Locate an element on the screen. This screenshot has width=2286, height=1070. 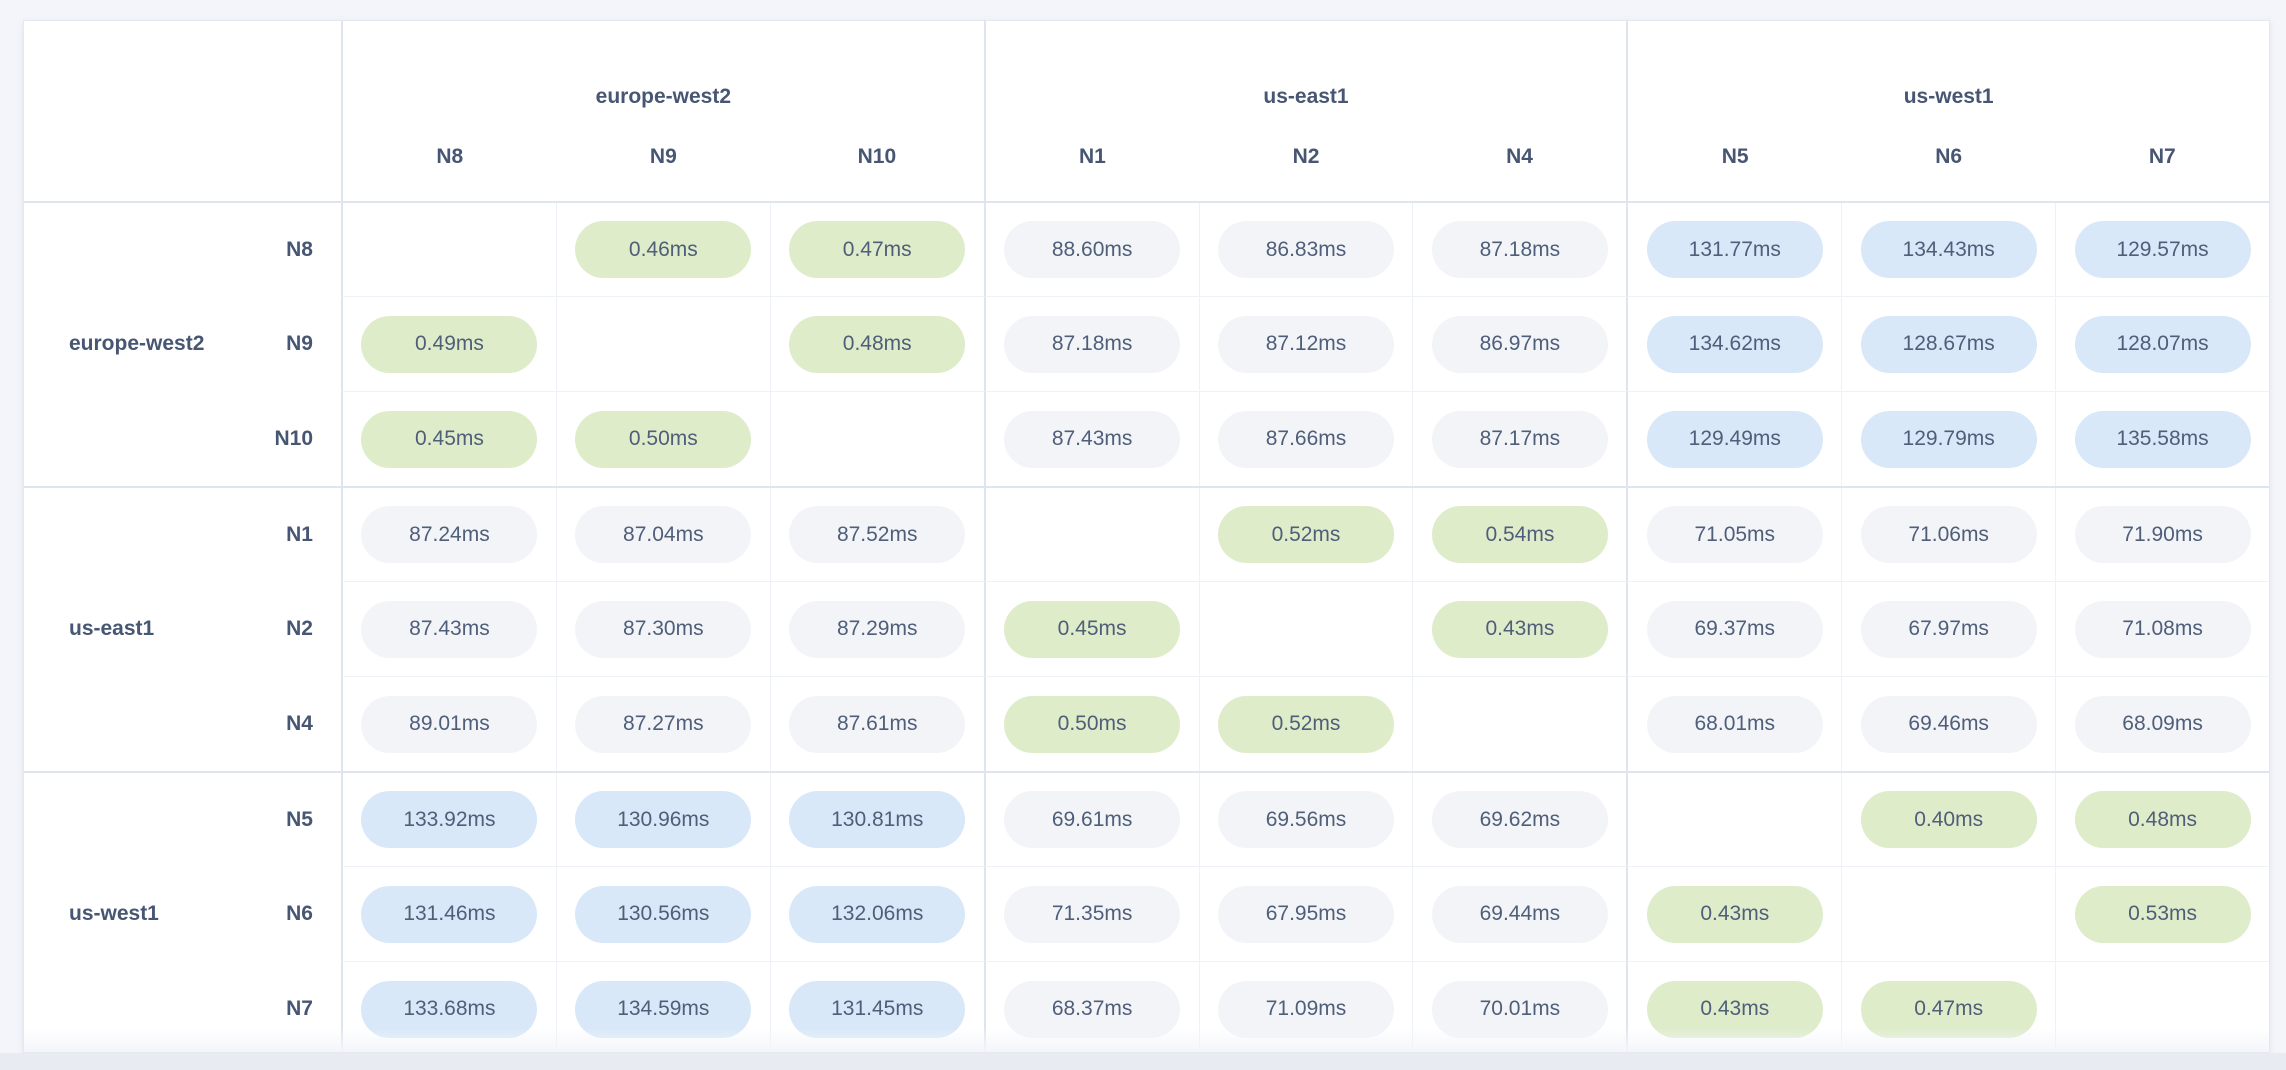
latency-pill-mid: 87.12ms is located at coordinates (1306, 344).